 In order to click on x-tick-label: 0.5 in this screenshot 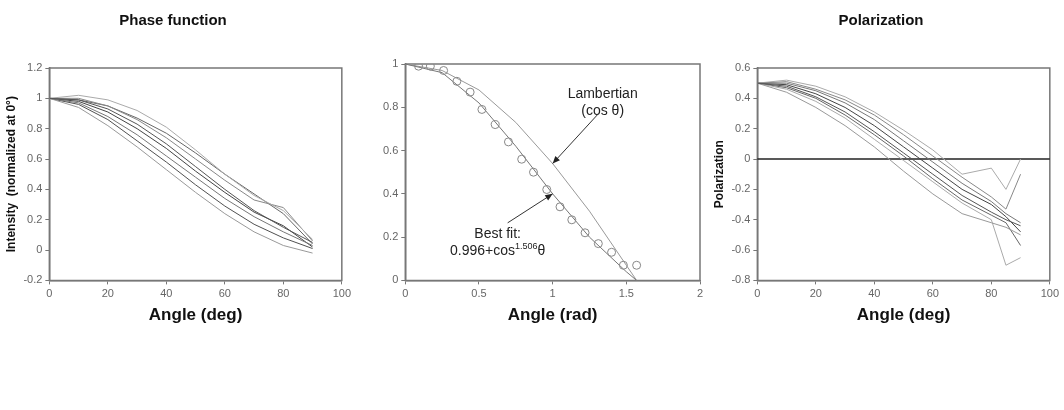, I will do `click(479, 293)`.